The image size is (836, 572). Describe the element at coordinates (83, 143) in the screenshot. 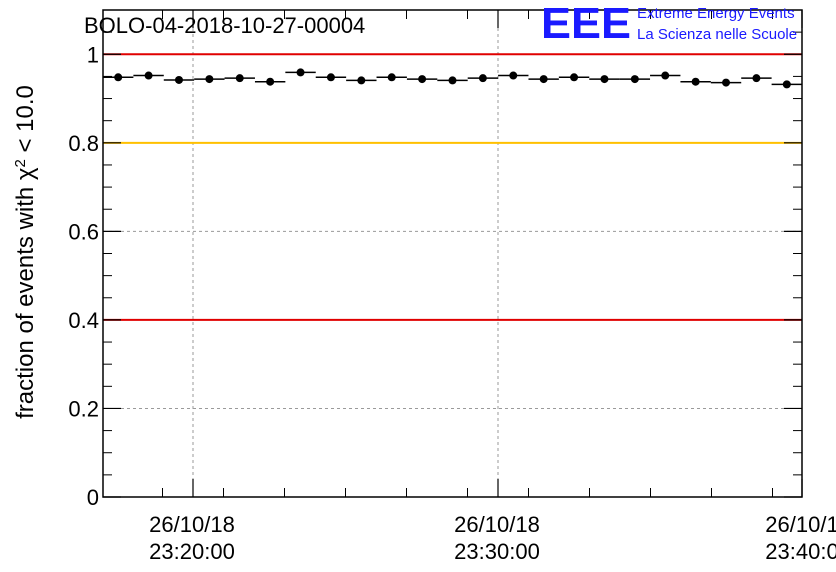

I see `y-tick-label: 0.8` at that location.